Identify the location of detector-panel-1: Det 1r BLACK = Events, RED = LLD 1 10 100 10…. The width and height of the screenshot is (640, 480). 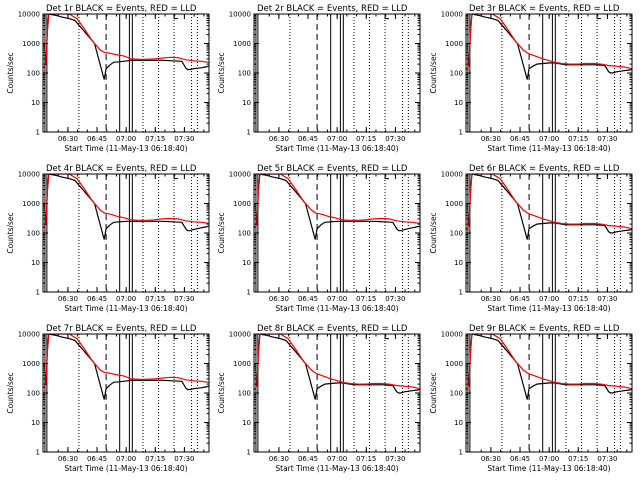
(108, 78).